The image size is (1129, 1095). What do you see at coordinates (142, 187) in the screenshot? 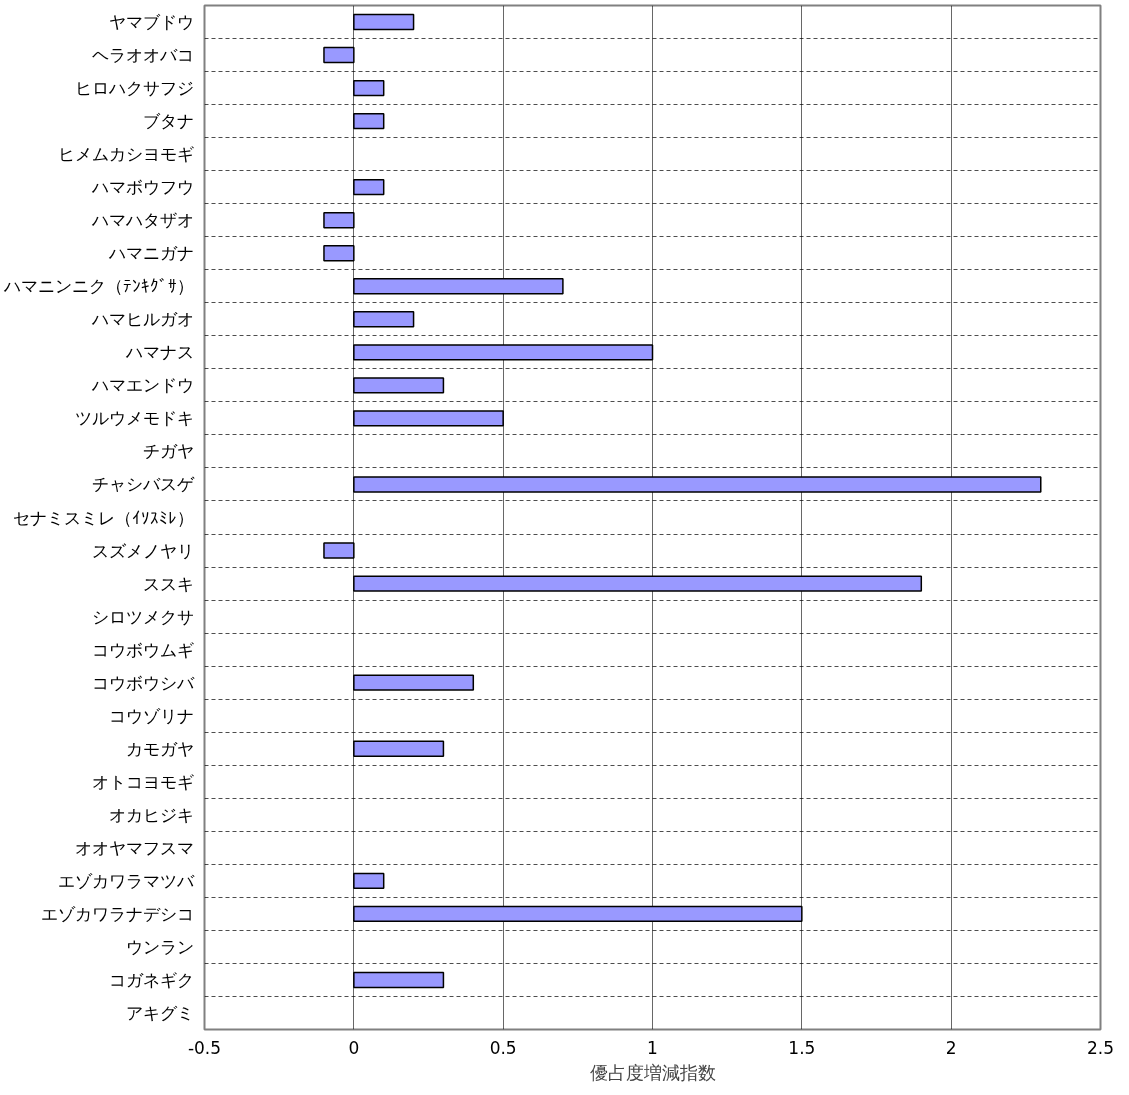
I see `y-tick-label: ハマボウフウ` at bounding box center [142, 187].